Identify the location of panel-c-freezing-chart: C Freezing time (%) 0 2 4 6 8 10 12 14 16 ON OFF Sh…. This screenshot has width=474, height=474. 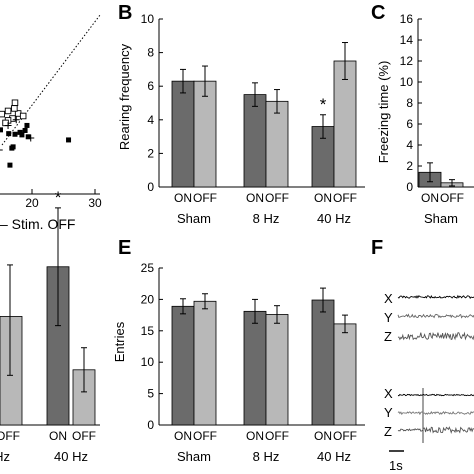
(422, 114).